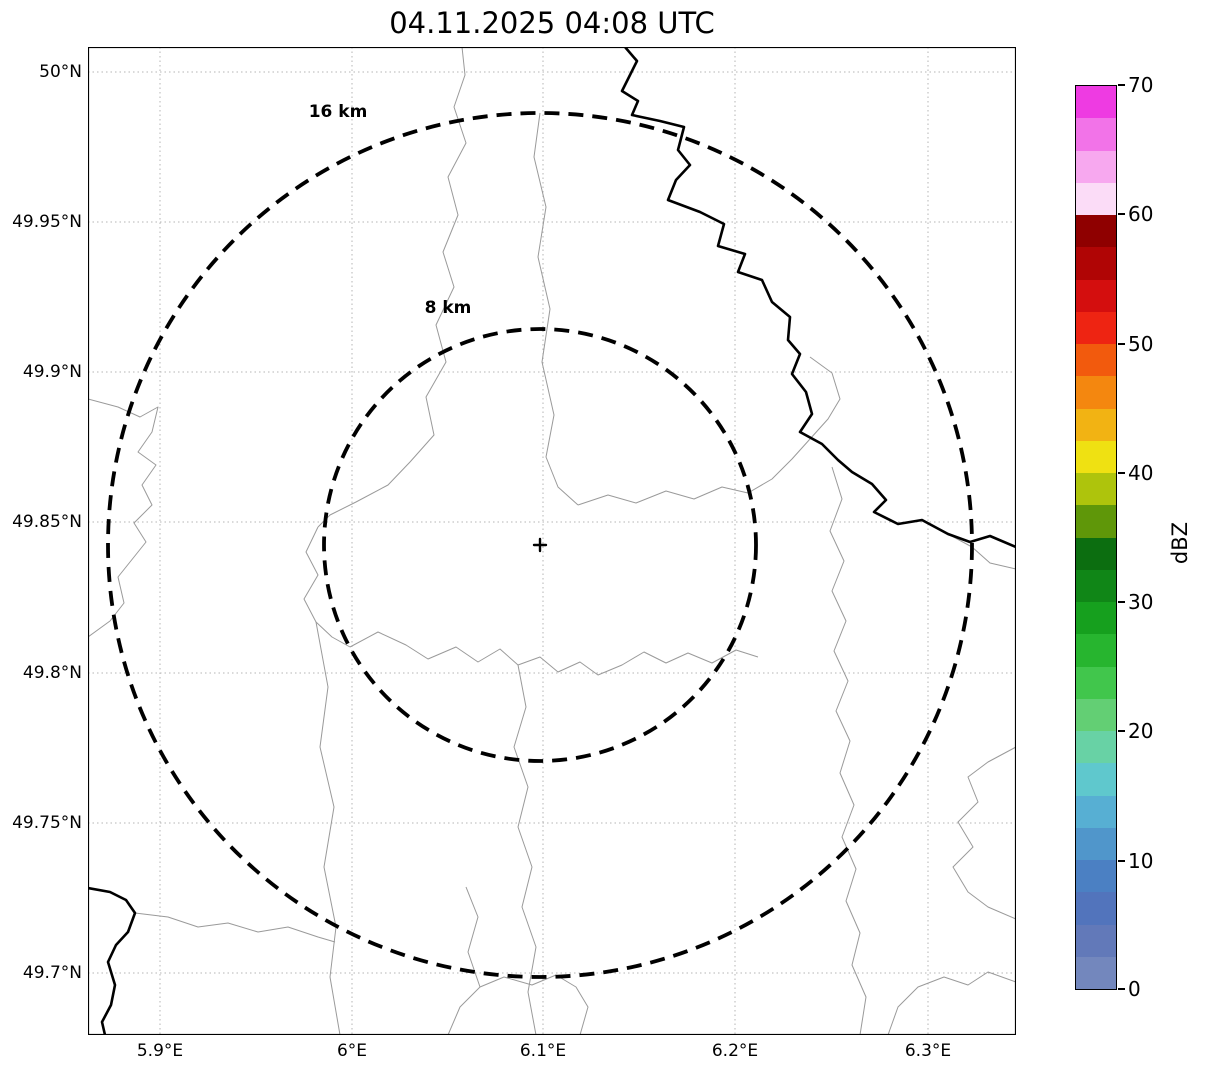 The image size is (1207, 1069). What do you see at coordinates (338, 112) in the screenshot?
I see `range-ring-16km-label: 16 km` at bounding box center [338, 112].